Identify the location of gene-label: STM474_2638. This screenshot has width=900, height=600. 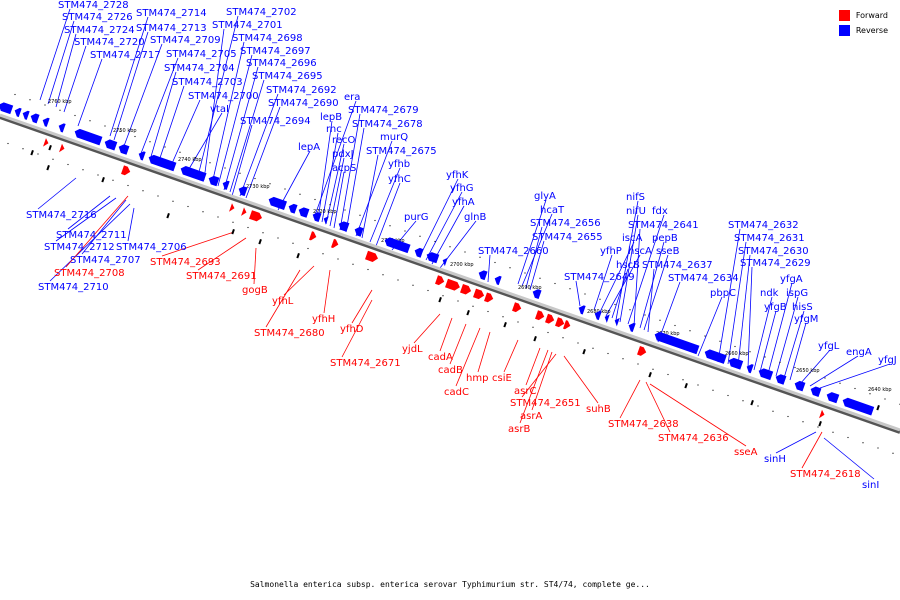
(643, 424).